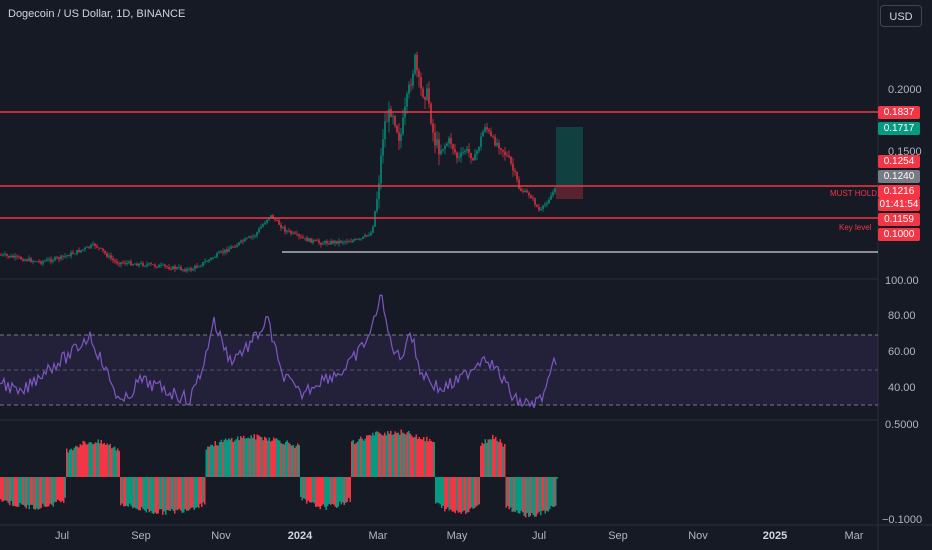 Image resolution: width=932 pixels, height=550 pixels. Describe the element at coordinates (901, 16) in the screenshot. I see `currency-button: USD` at that location.